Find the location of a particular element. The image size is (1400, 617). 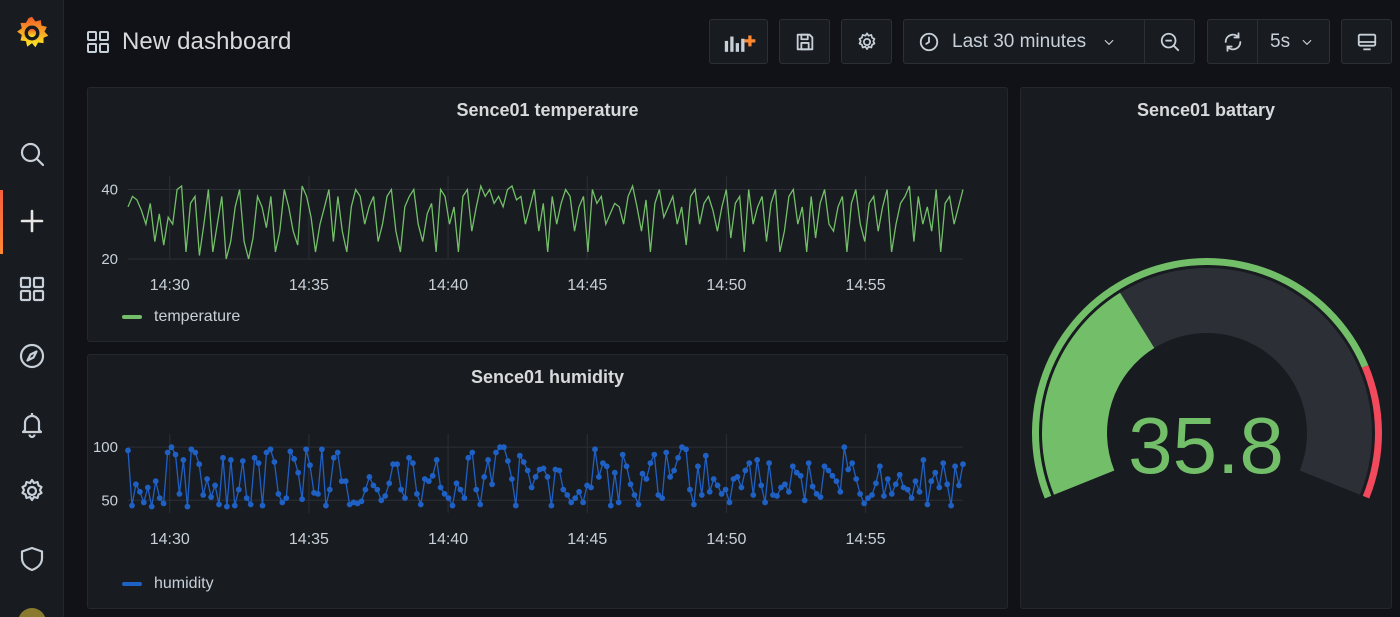

user-avatar is located at coordinates (32, 612).